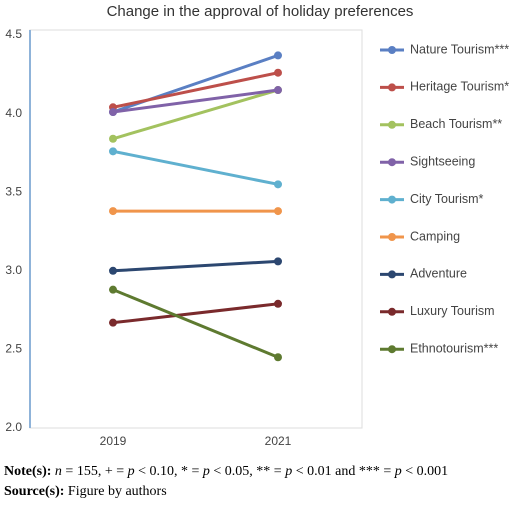 The width and height of the screenshot is (520, 507). I want to click on legend-label: Ethnotourism***, so click(454, 348).